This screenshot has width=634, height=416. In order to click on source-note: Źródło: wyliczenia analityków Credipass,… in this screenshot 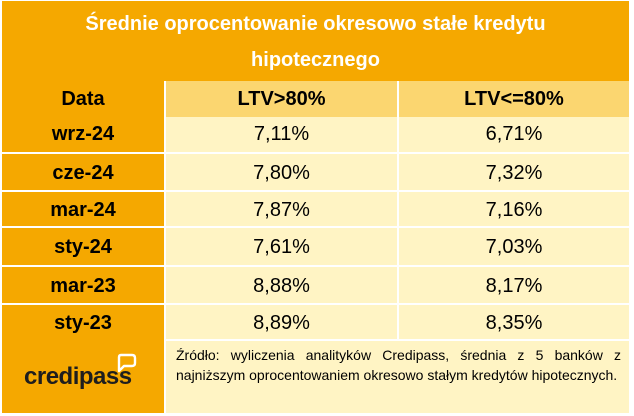, I will do `click(396, 376)`.